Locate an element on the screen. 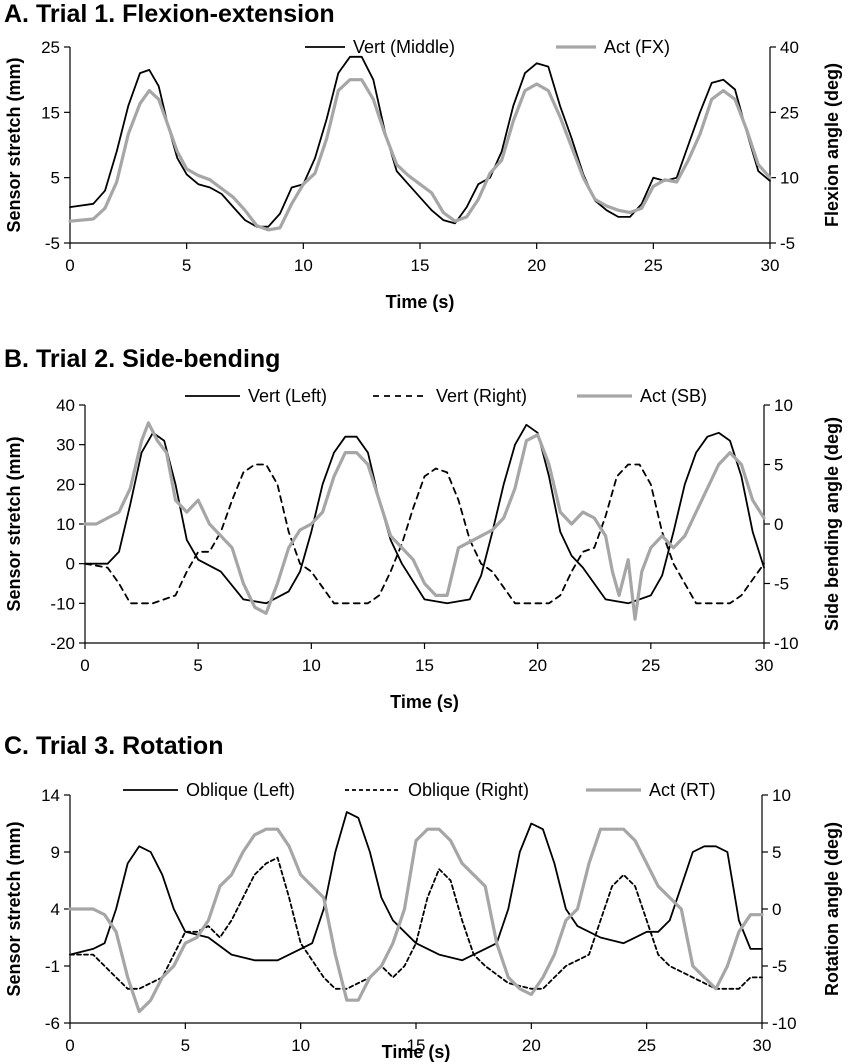 This screenshot has width=850, height=1064. legend-label-3: Act (RT) is located at coordinates (682, 790).